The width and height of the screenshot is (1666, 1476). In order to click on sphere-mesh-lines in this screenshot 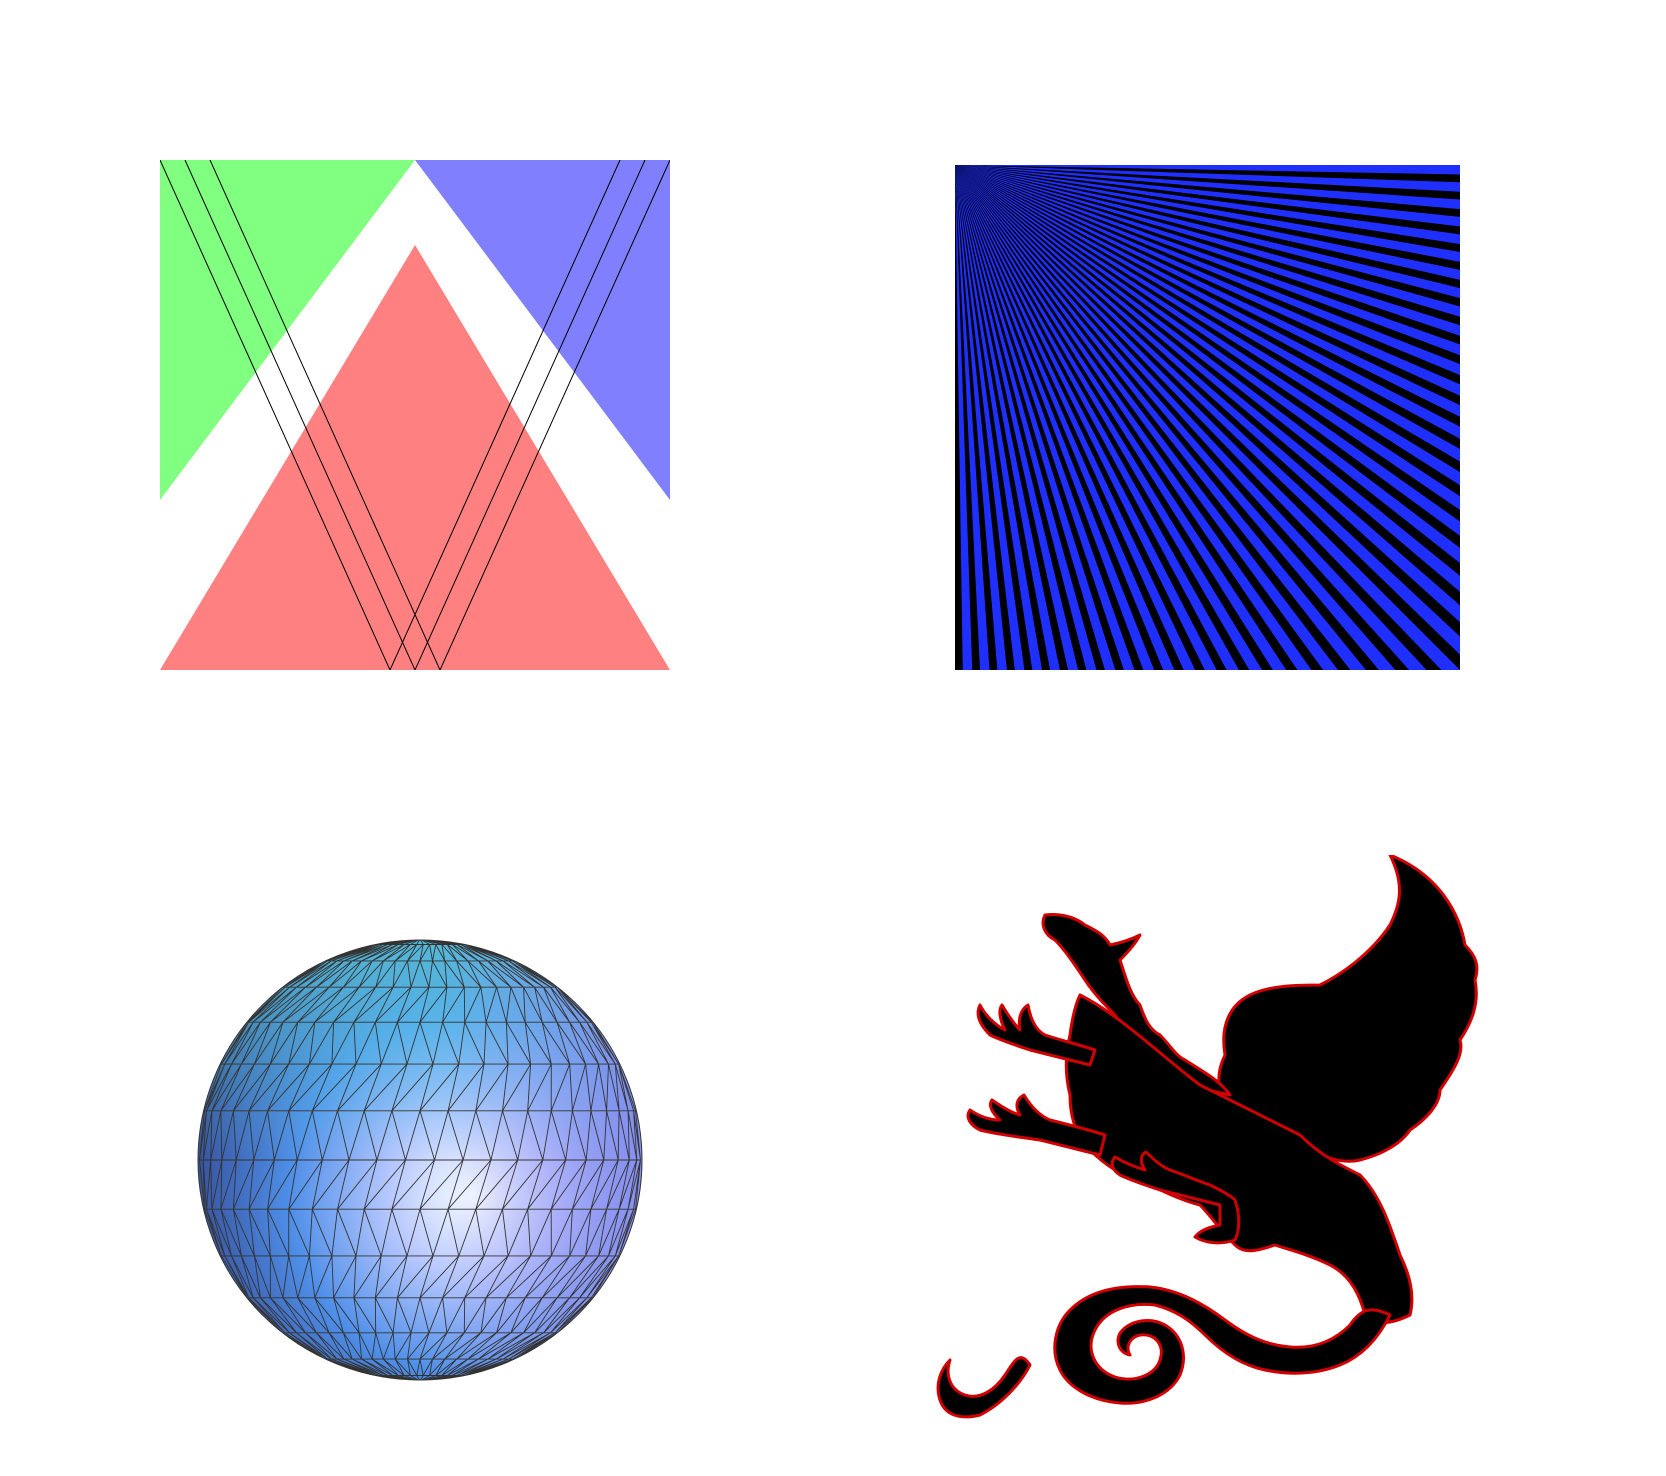, I will do `click(420, 1160)`.